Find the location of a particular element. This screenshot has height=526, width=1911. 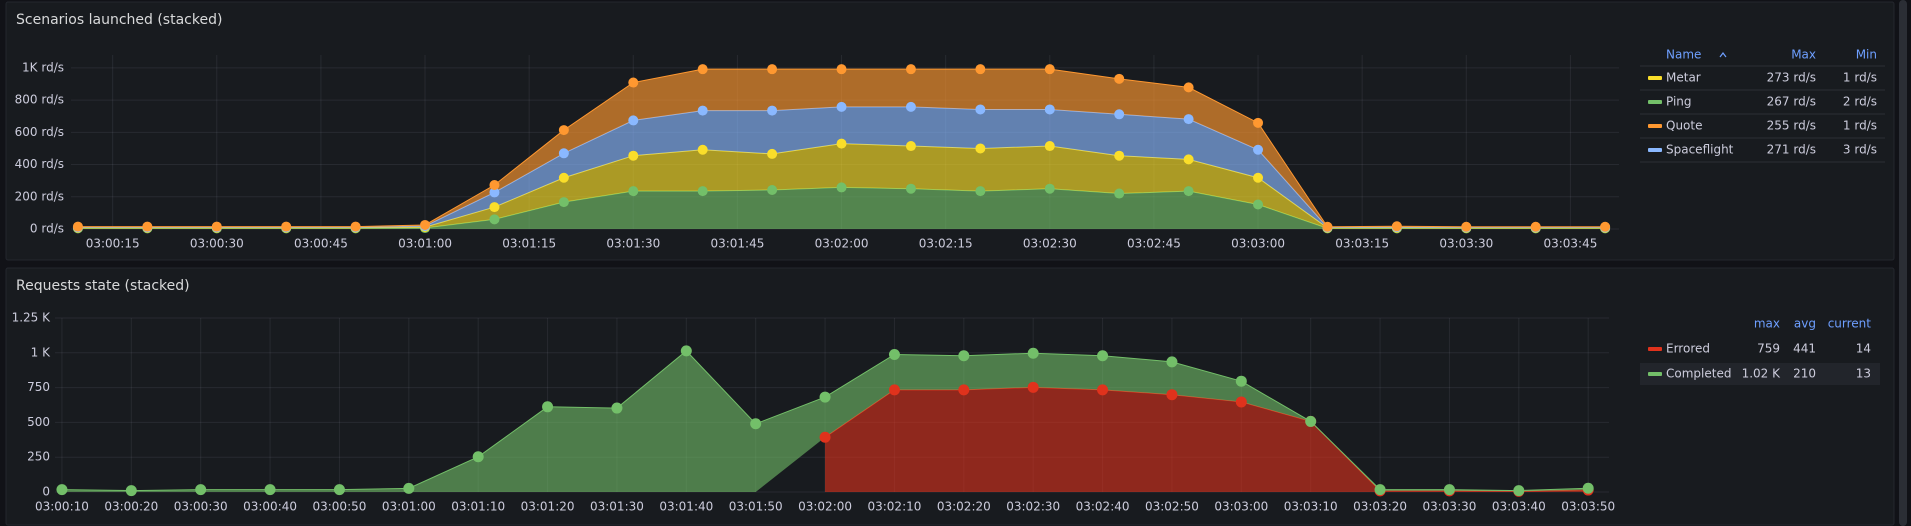

x-tick-label: 03:02:30 is located at coordinates (1050, 244).